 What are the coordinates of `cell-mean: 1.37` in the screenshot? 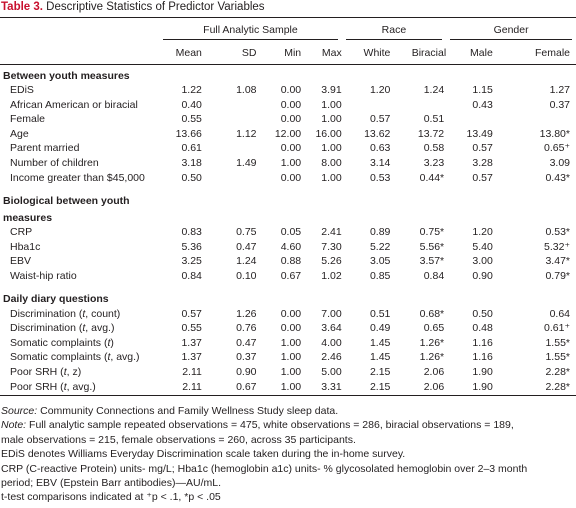 It's located at (191, 357).